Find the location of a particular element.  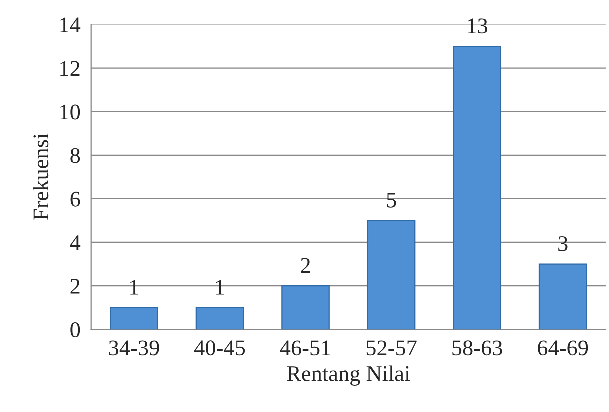

y-tick-label: 4 is located at coordinates (75, 243).